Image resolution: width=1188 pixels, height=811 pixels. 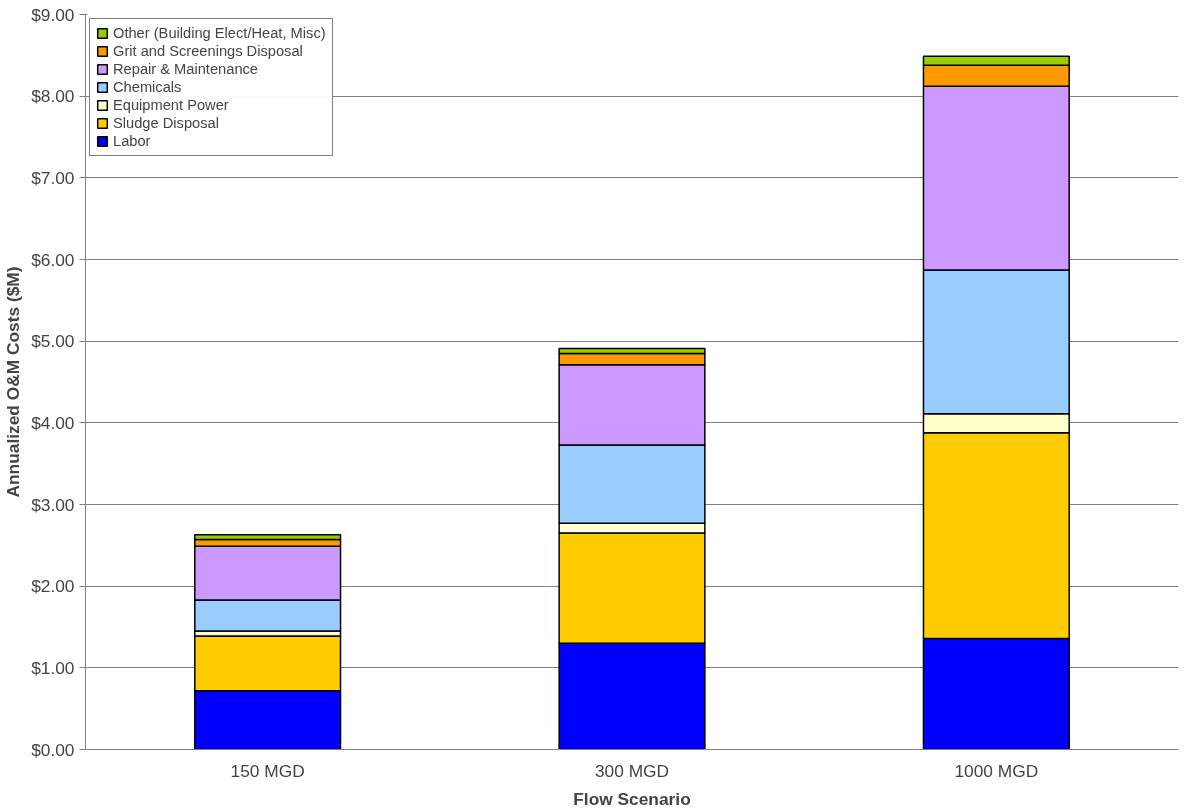 I want to click on y-tick-label: $6.00, so click(x=53, y=259).